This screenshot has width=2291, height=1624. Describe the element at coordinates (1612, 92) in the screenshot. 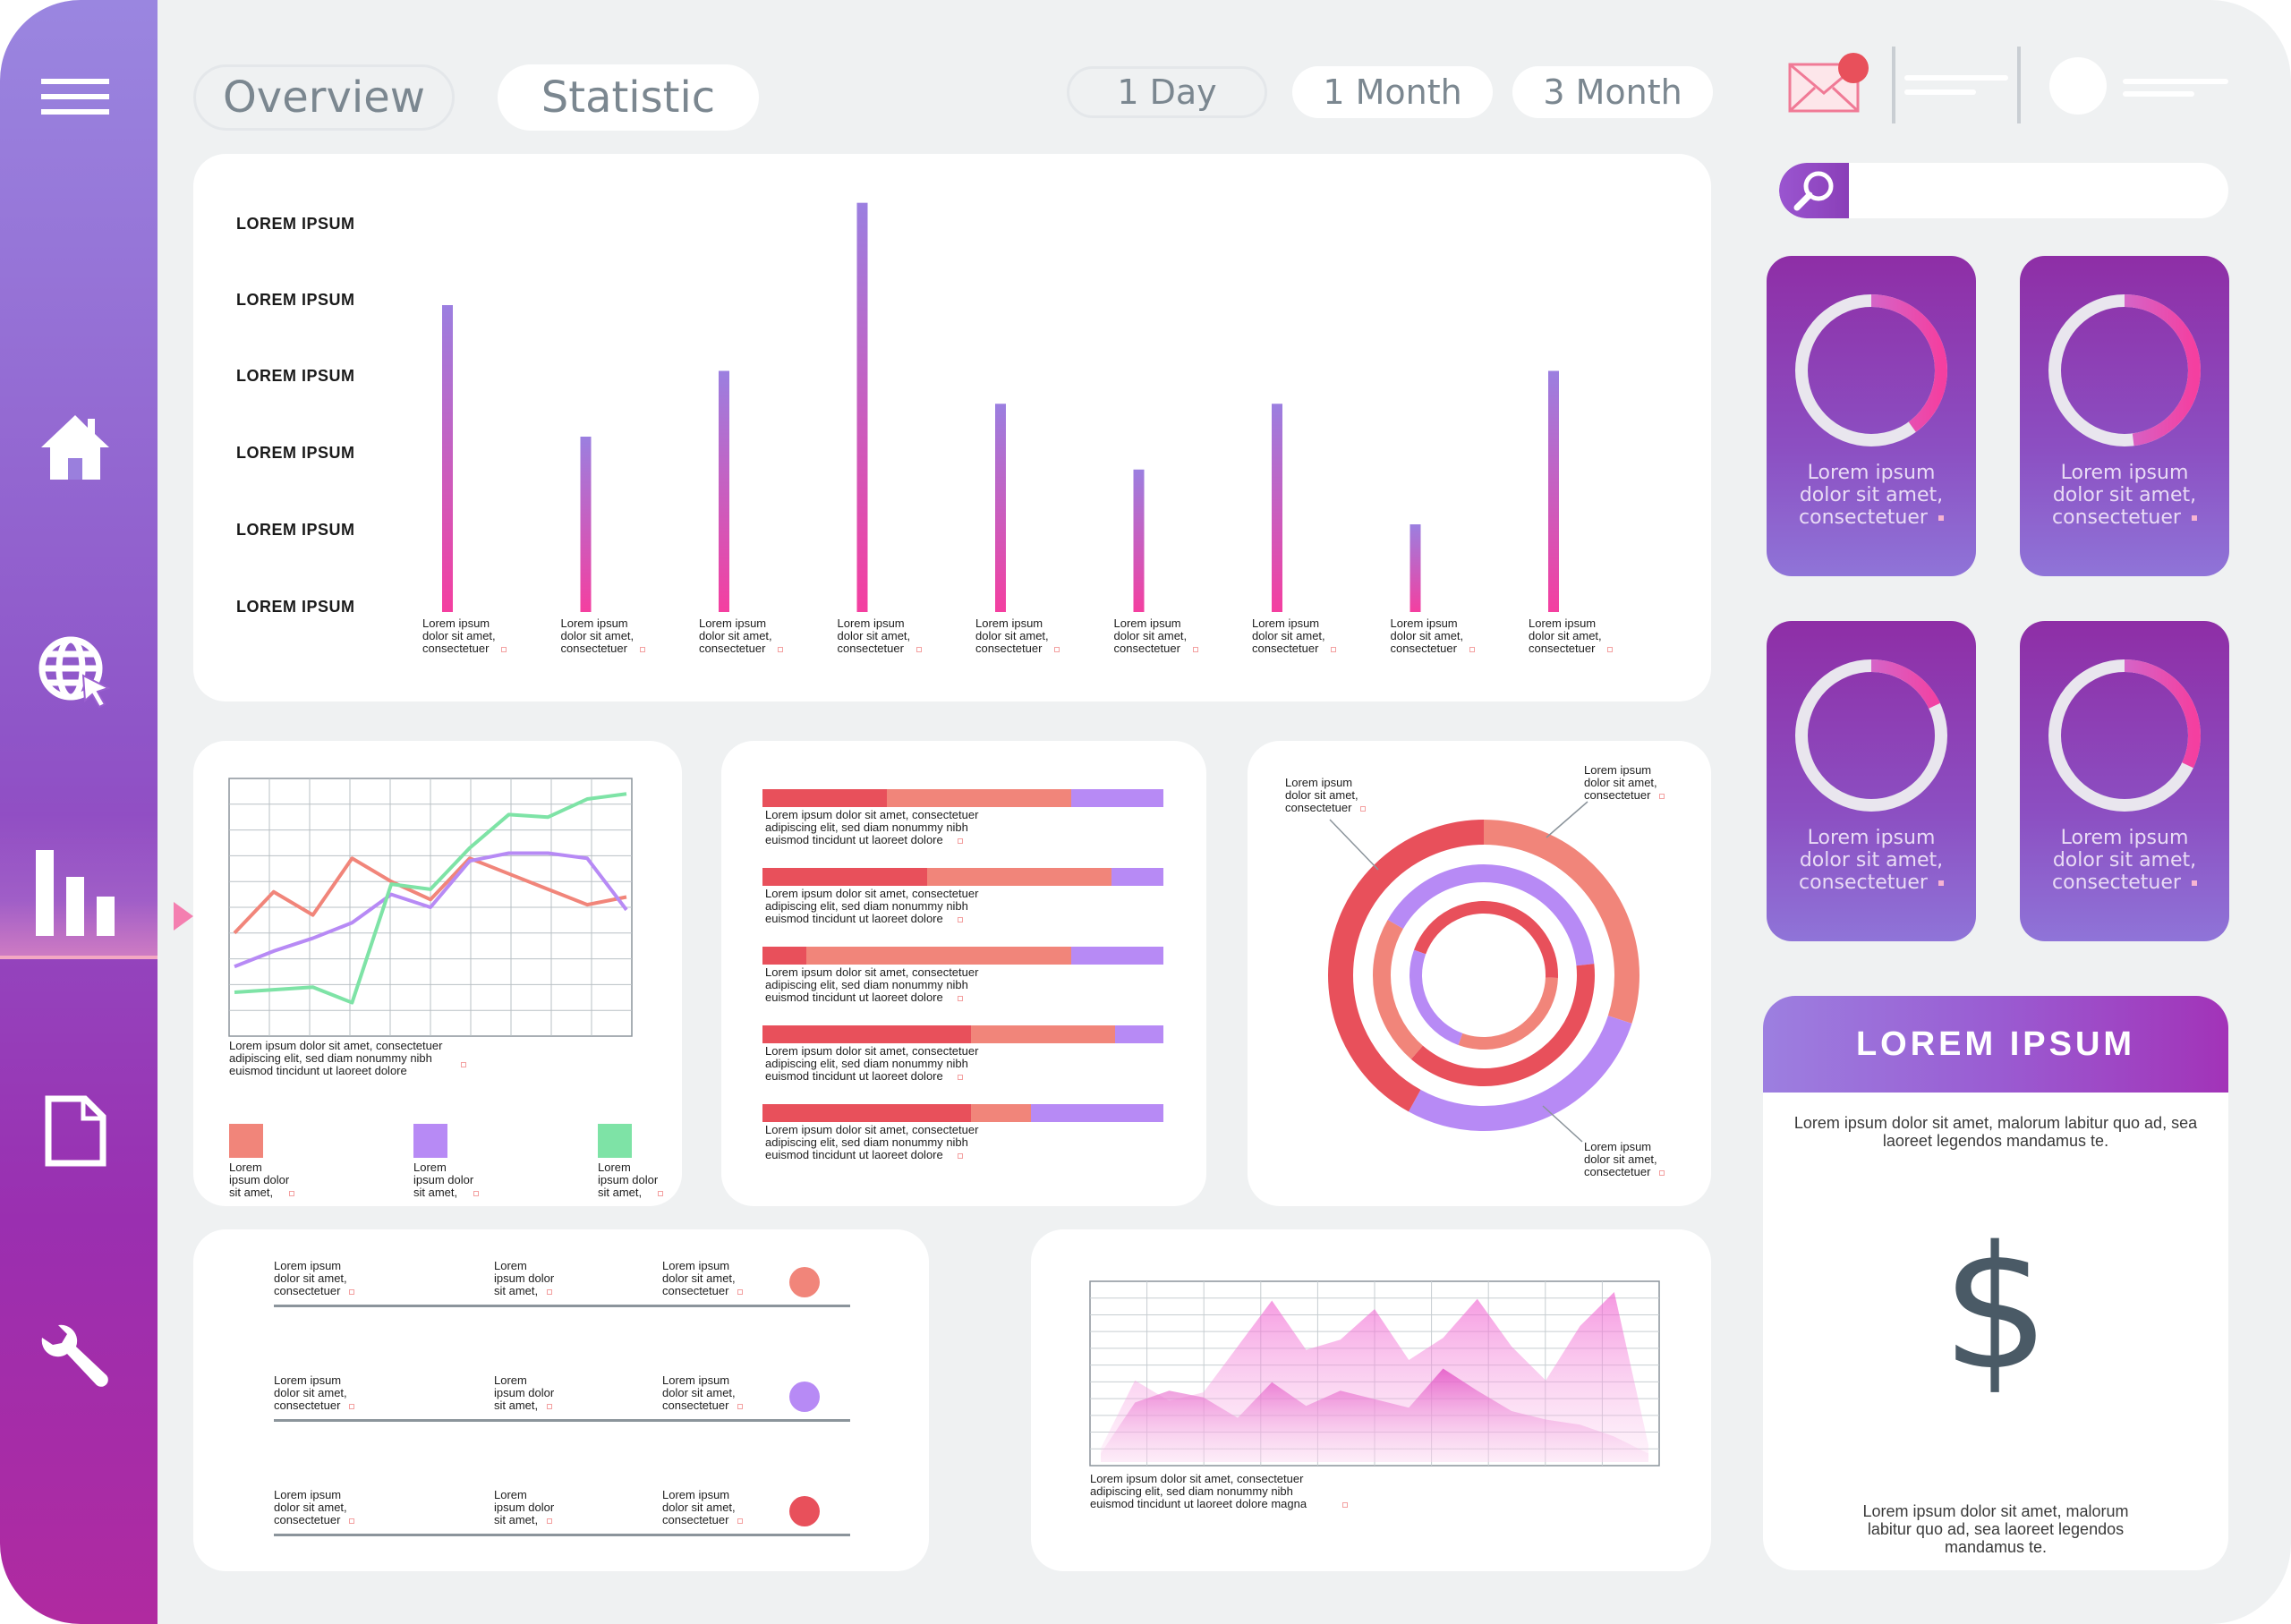

I see `range-3-month: 3 Month` at that location.